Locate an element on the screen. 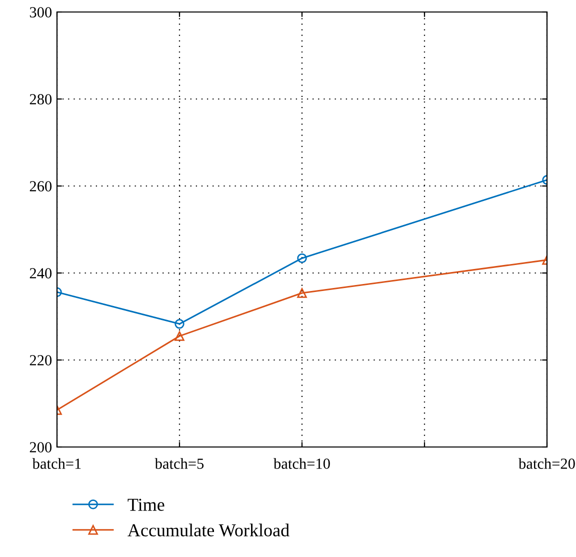 This screenshot has width=576, height=557. y-tick-label: 200 is located at coordinates (41, 447).